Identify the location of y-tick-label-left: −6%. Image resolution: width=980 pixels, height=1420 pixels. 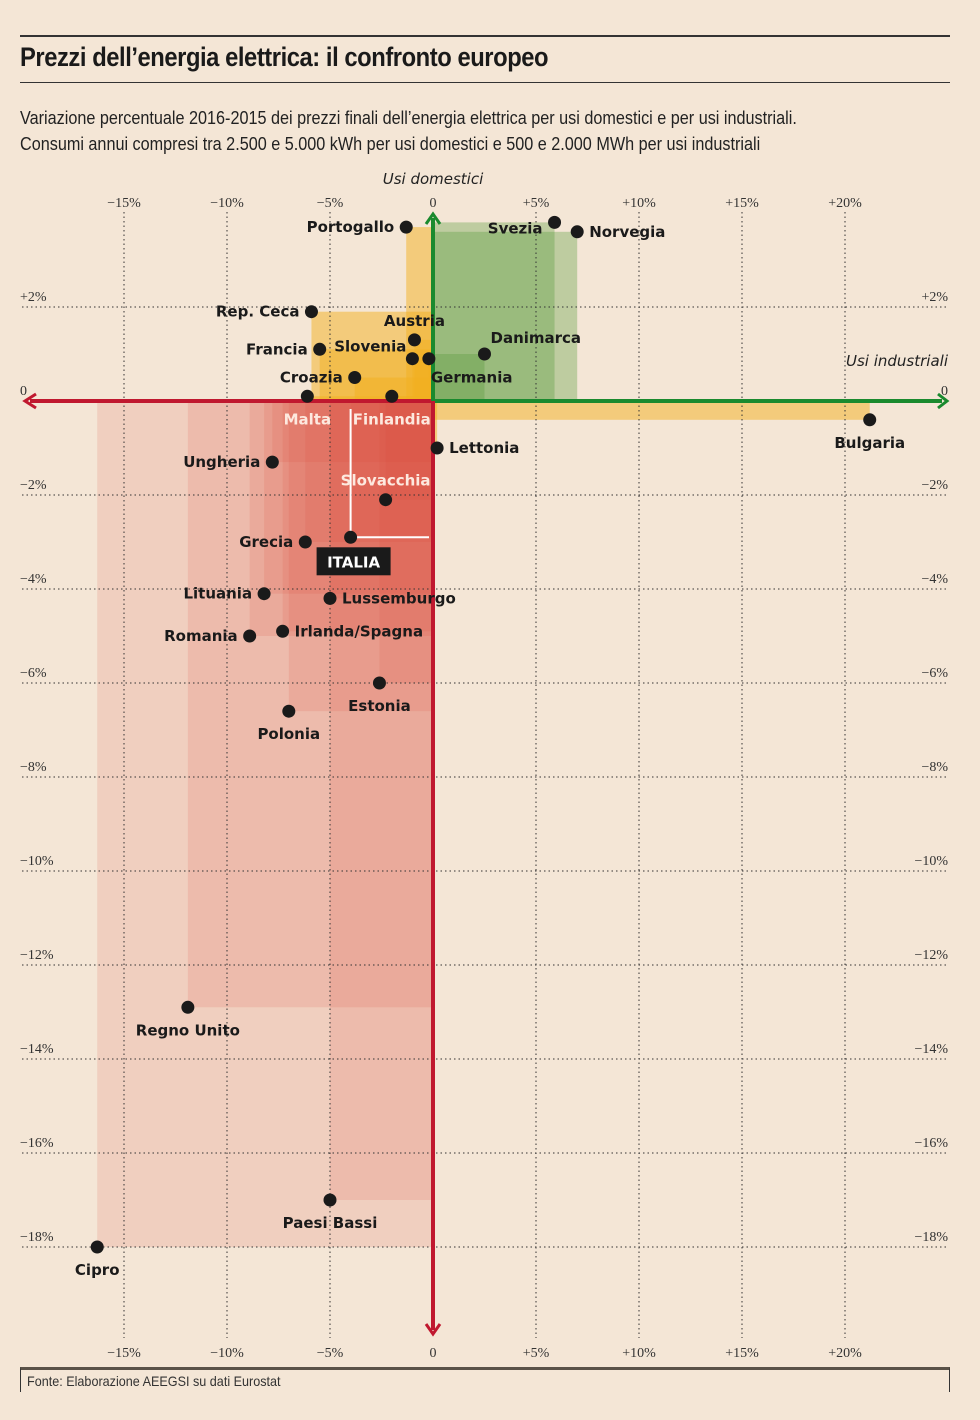
(33, 673).